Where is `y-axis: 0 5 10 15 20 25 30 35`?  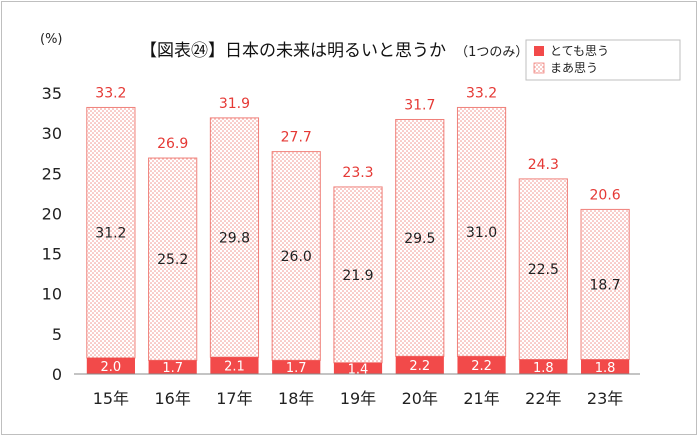 y-axis: 0 5 10 15 20 25 30 35 is located at coordinates (52, 234).